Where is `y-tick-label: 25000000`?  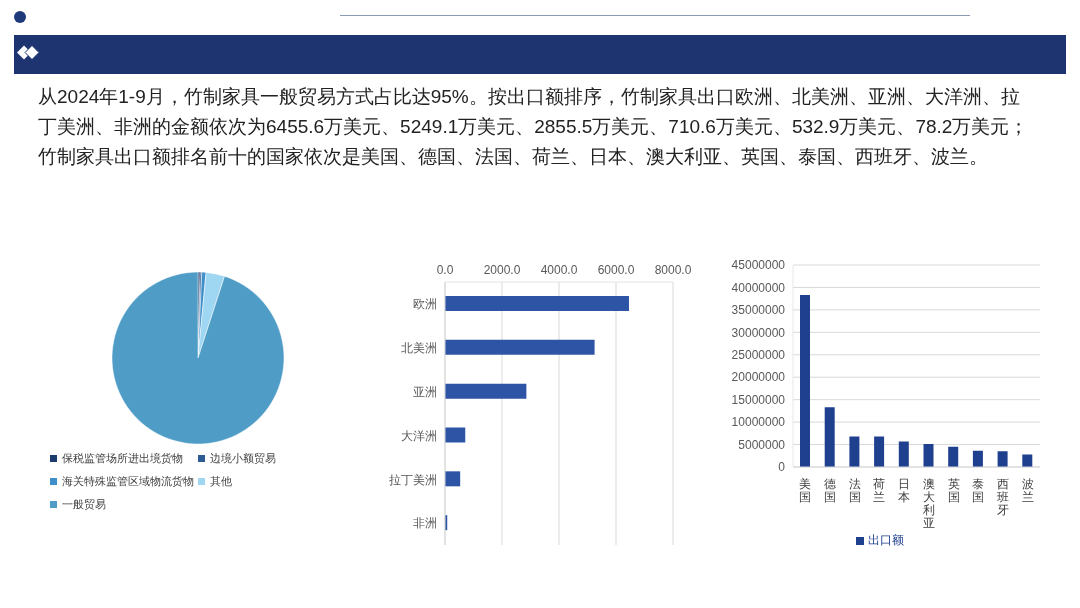
y-tick-label: 25000000 is located at coordinates (758, 355).